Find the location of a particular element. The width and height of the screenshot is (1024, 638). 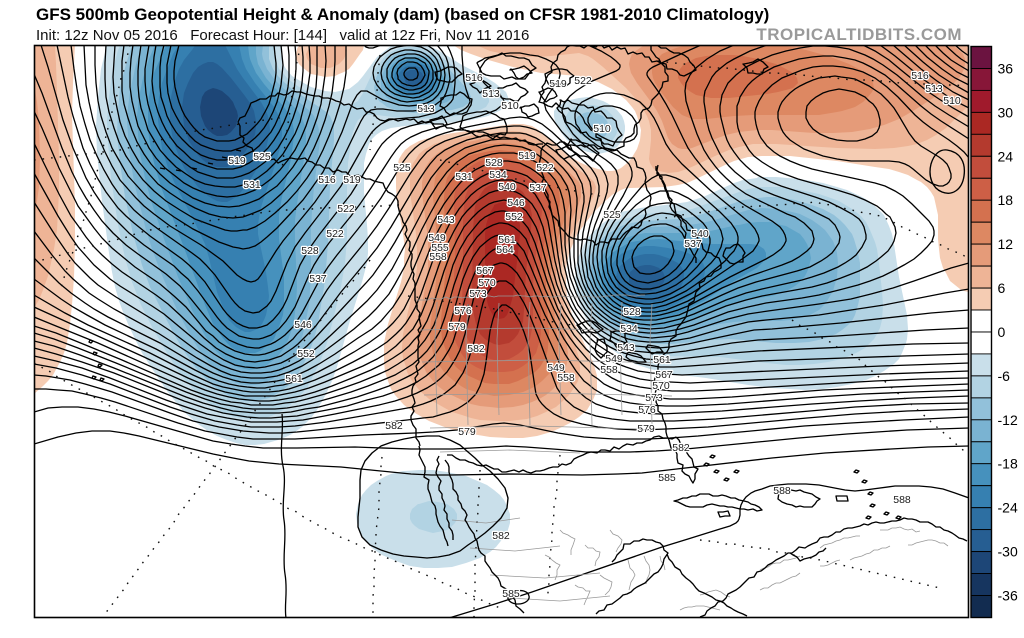

svg-text: -12 is located at coordinates (1008, 420).